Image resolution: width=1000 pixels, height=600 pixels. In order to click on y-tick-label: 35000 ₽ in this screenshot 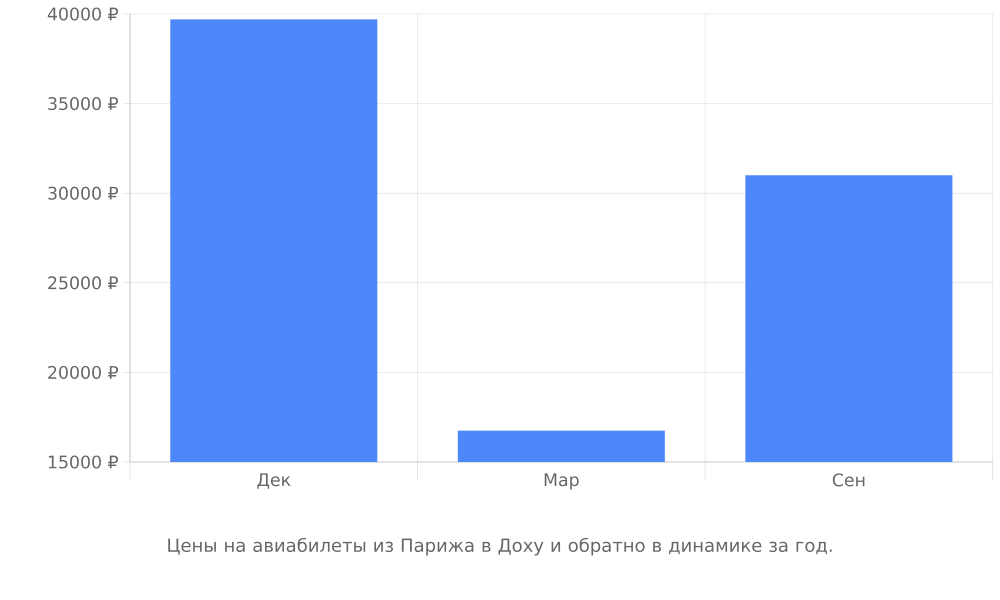, I will do `click(83, 103)`.